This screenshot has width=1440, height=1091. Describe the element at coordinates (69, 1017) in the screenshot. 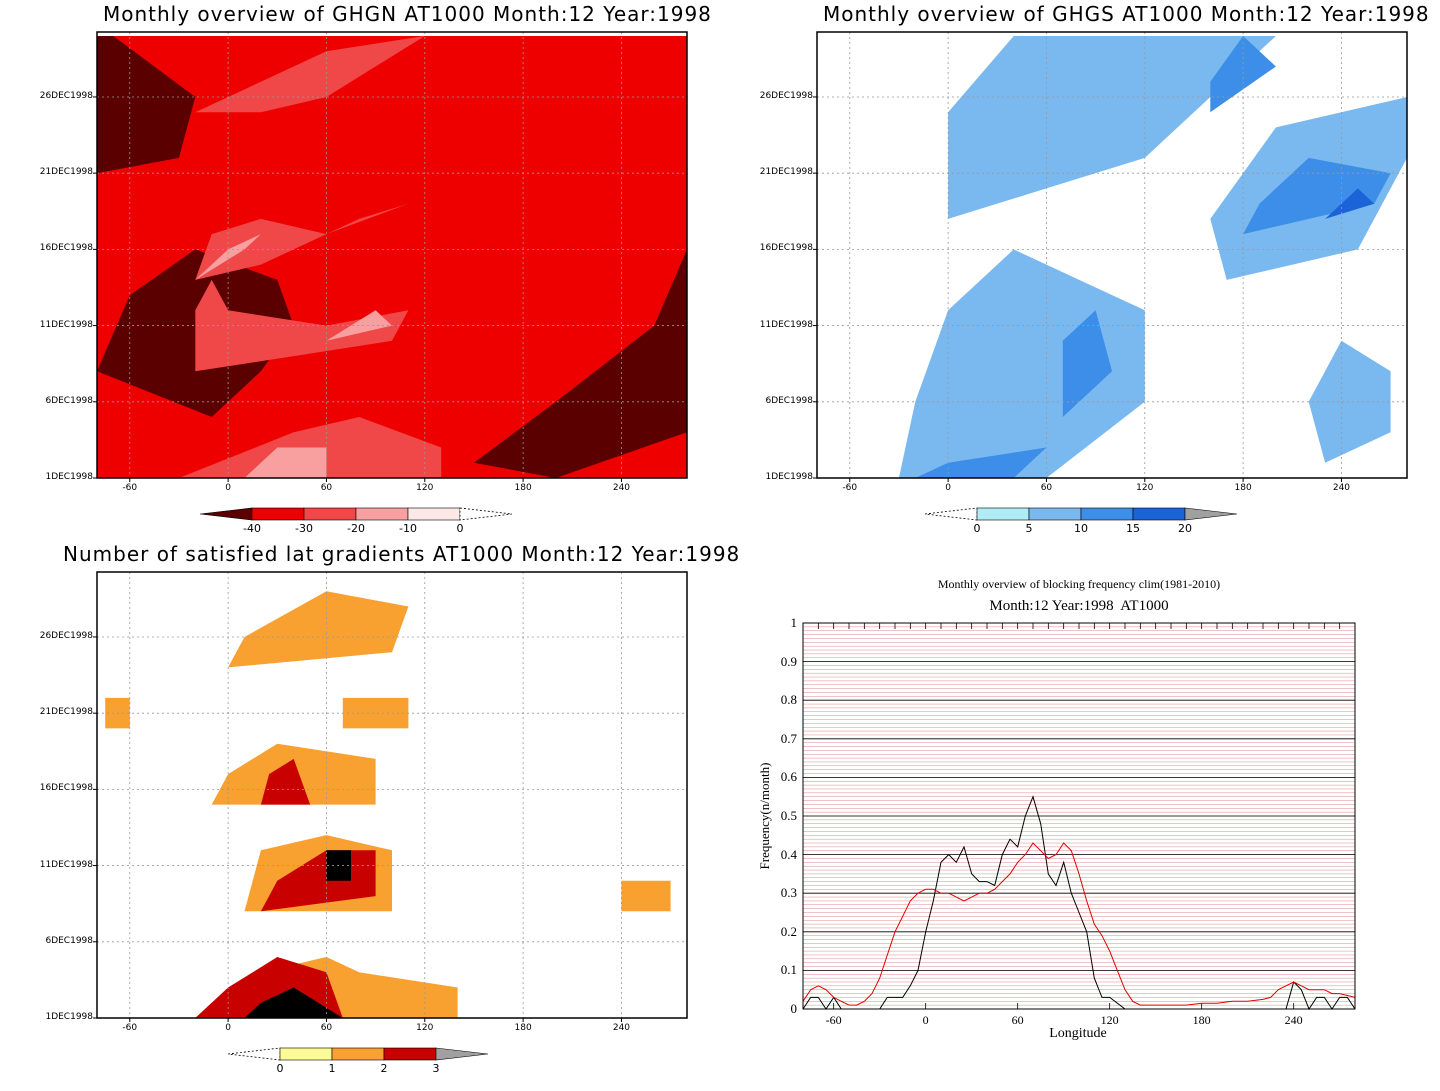

I see `lat-y-tick-label: 1DEC1998` at that location.